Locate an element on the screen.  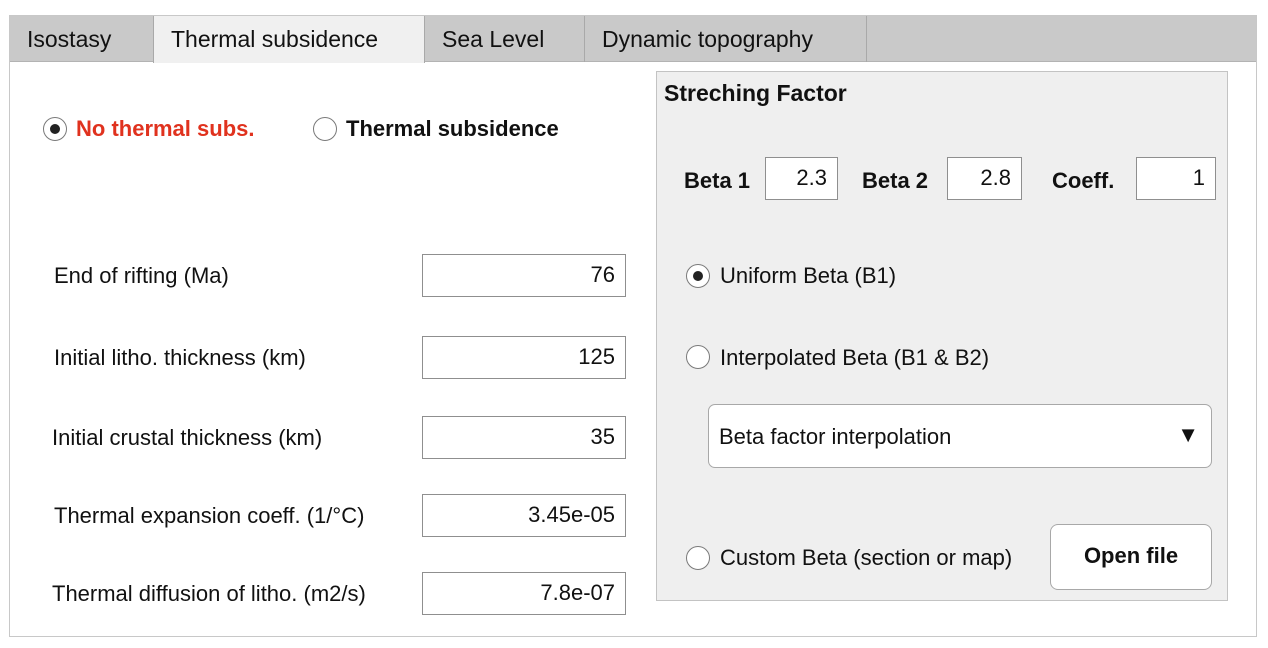
custom-beta-radio is located at coordinates (698, 558).